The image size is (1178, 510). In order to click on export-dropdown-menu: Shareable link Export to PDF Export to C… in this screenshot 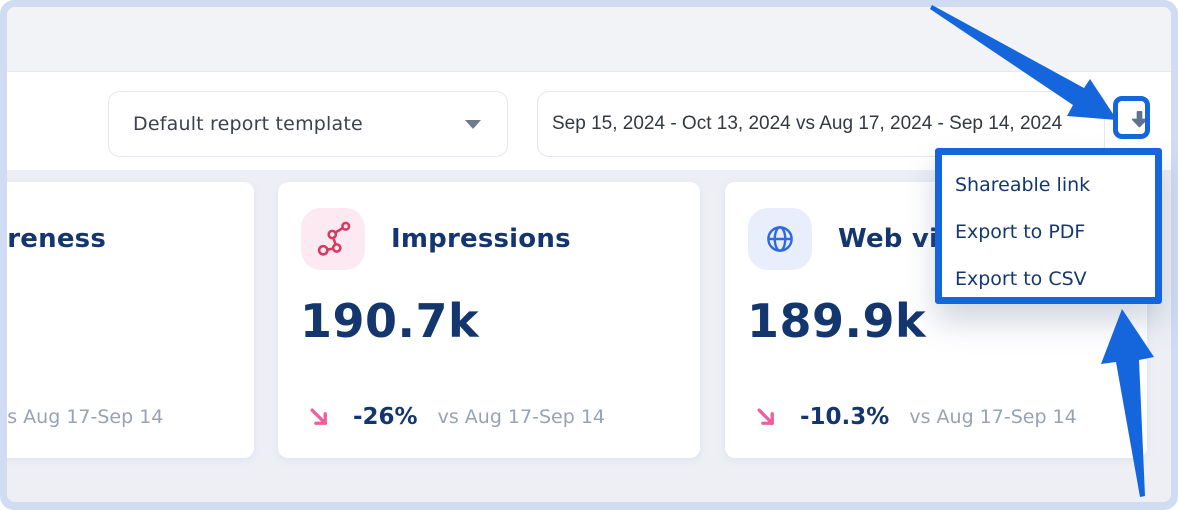, I will do `click(1048, 226)`.